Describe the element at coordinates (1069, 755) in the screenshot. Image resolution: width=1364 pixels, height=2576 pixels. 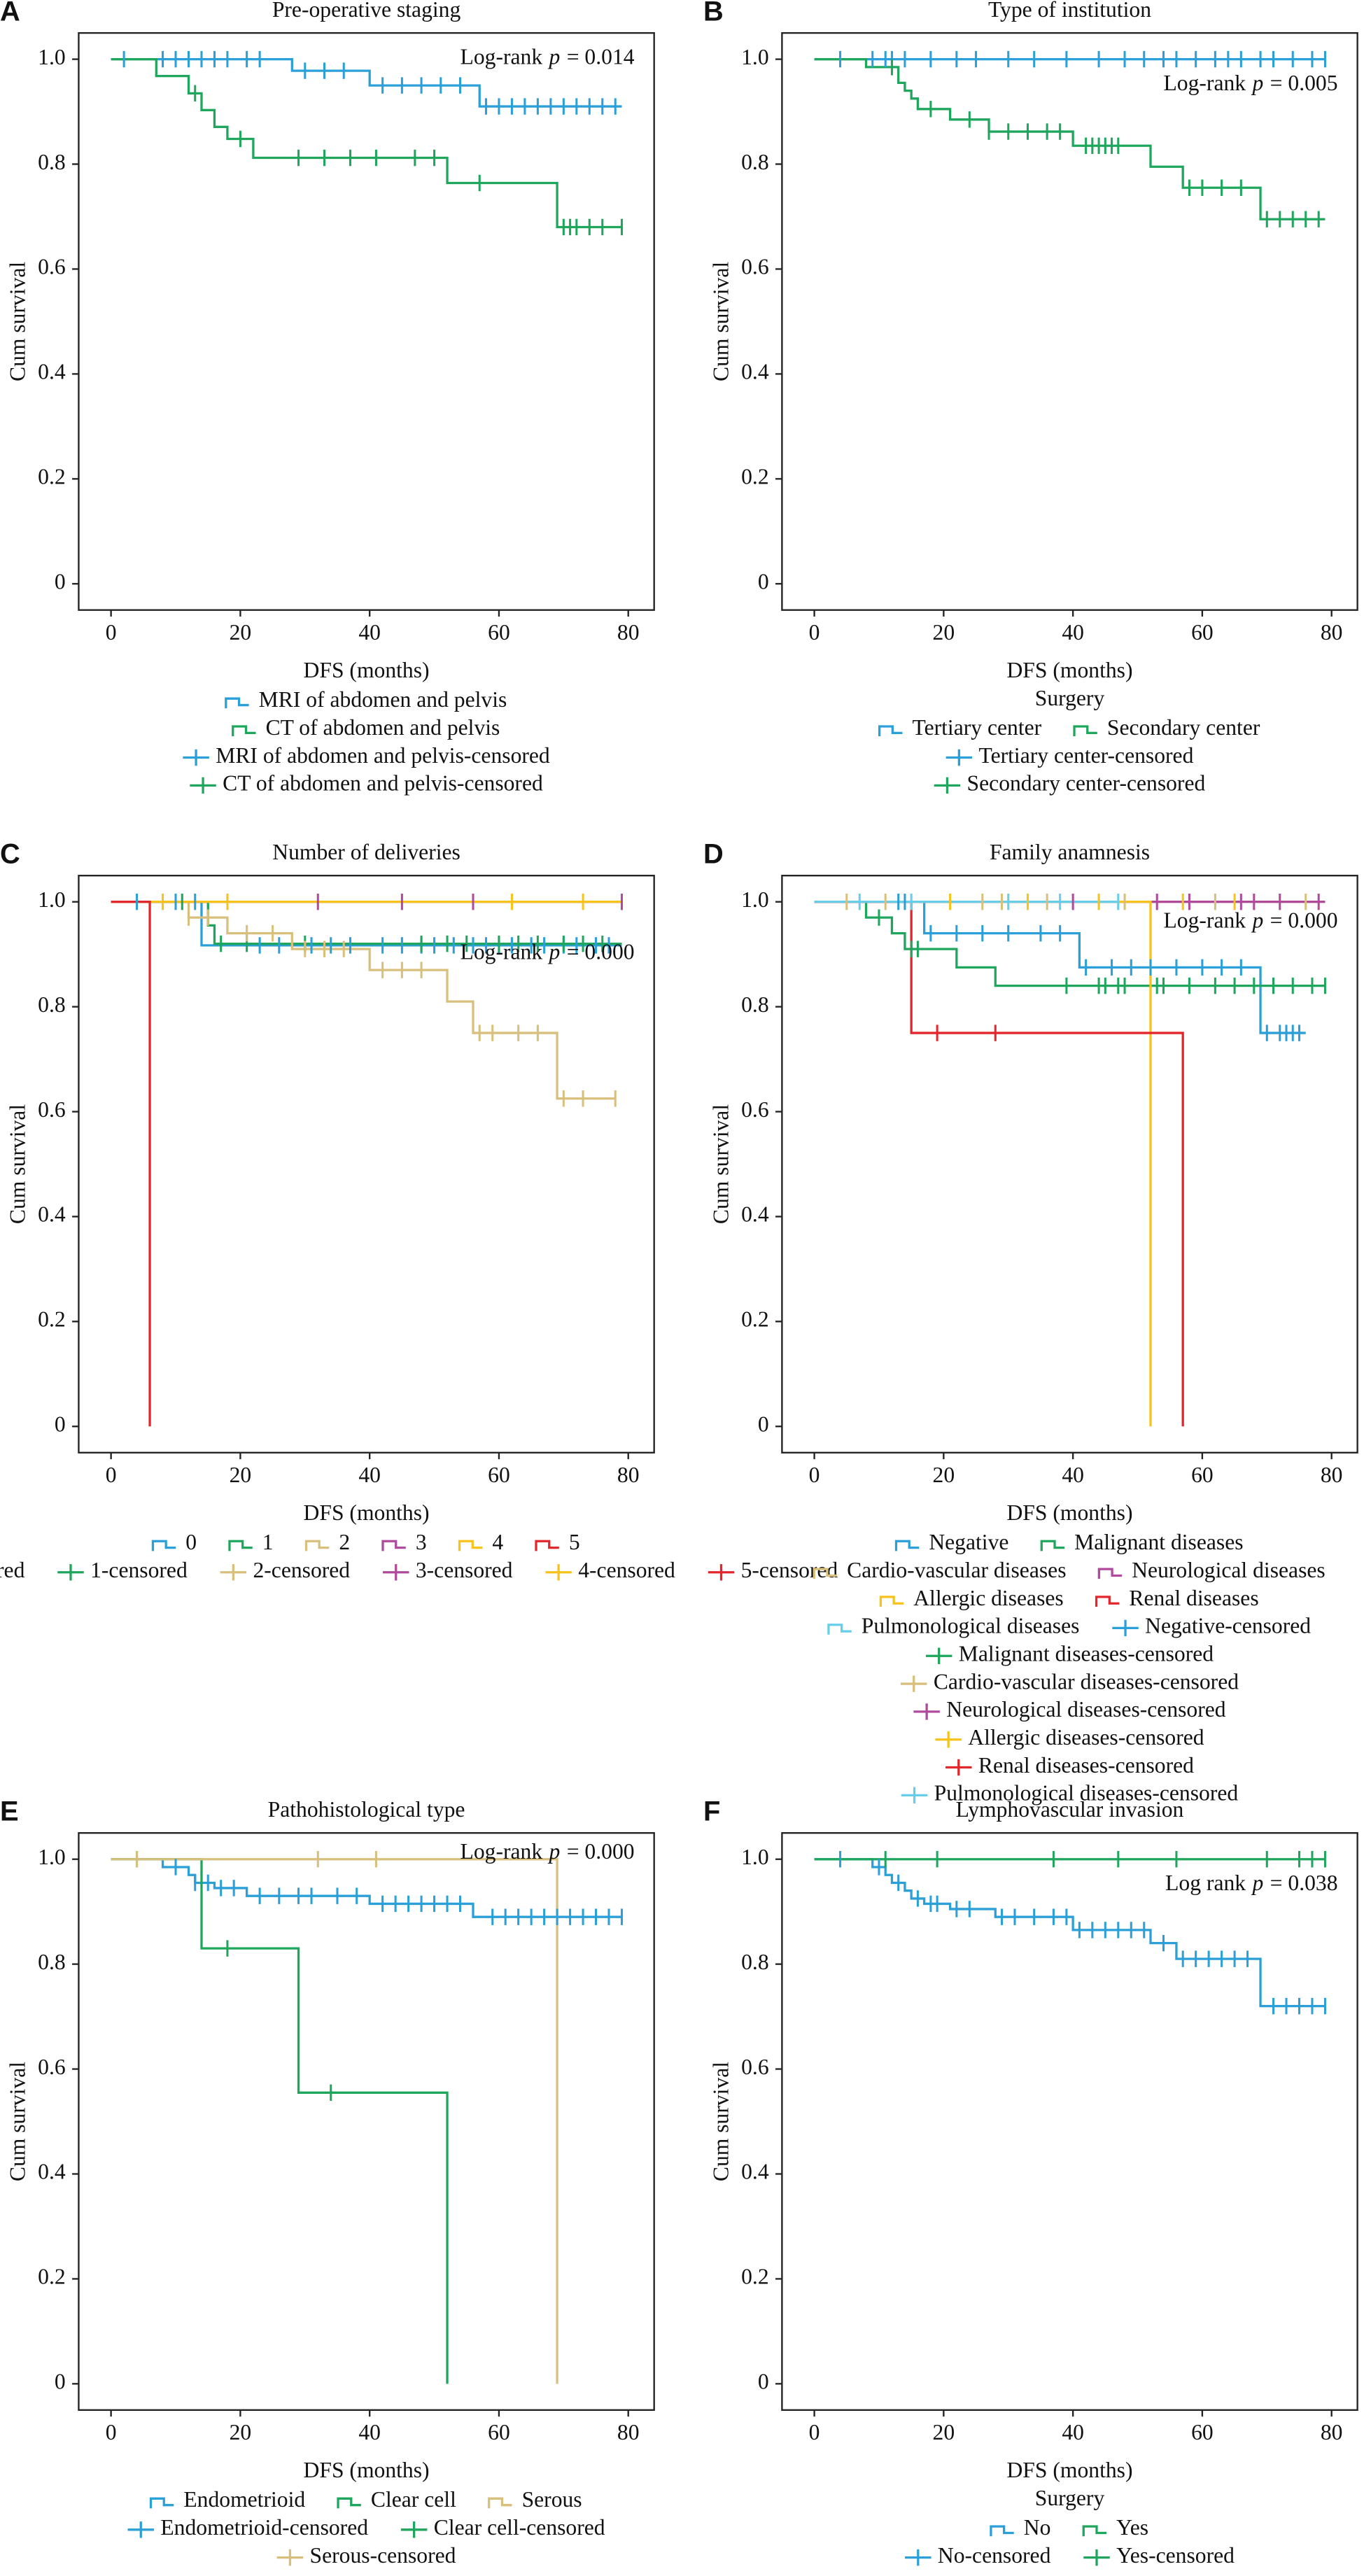
I see `legend-entry: Tertiary center-censored` at that location.